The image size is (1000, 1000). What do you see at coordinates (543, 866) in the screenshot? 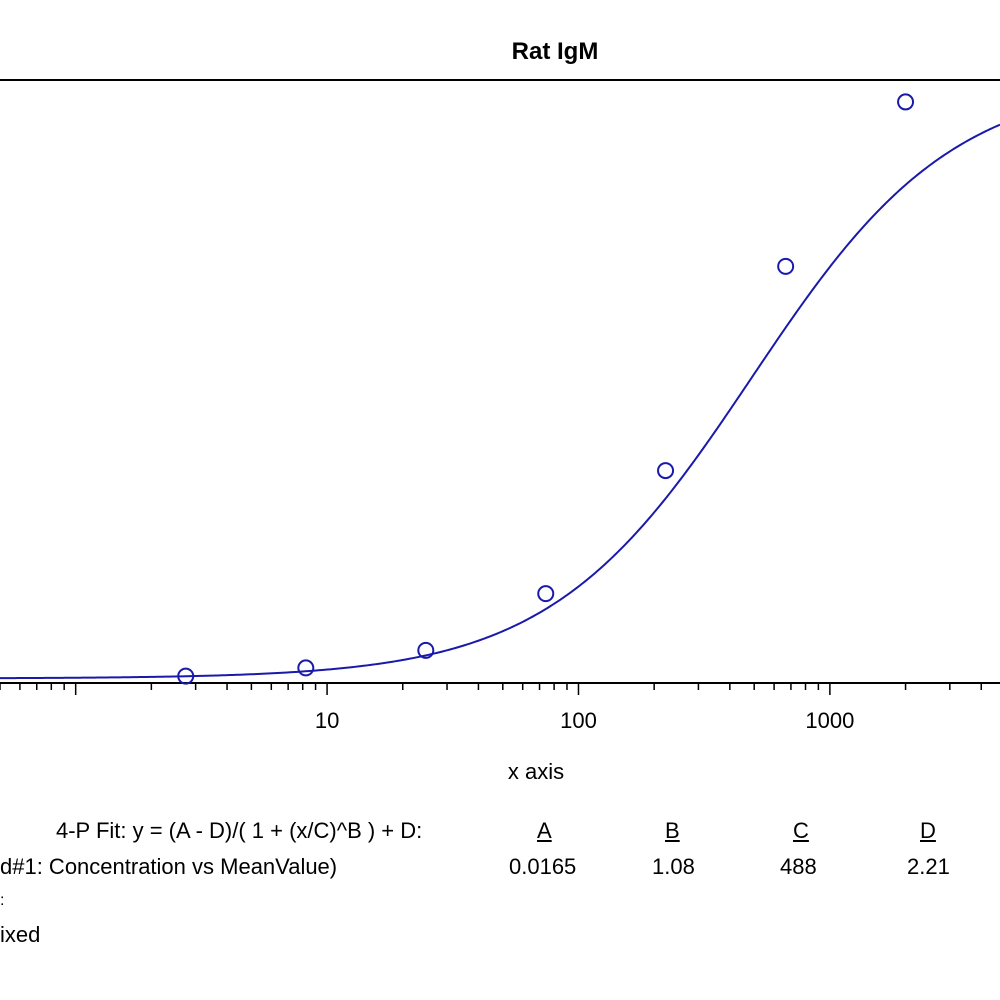
I see `param-value-a: 0.0165` at bounding box center [543, 866].